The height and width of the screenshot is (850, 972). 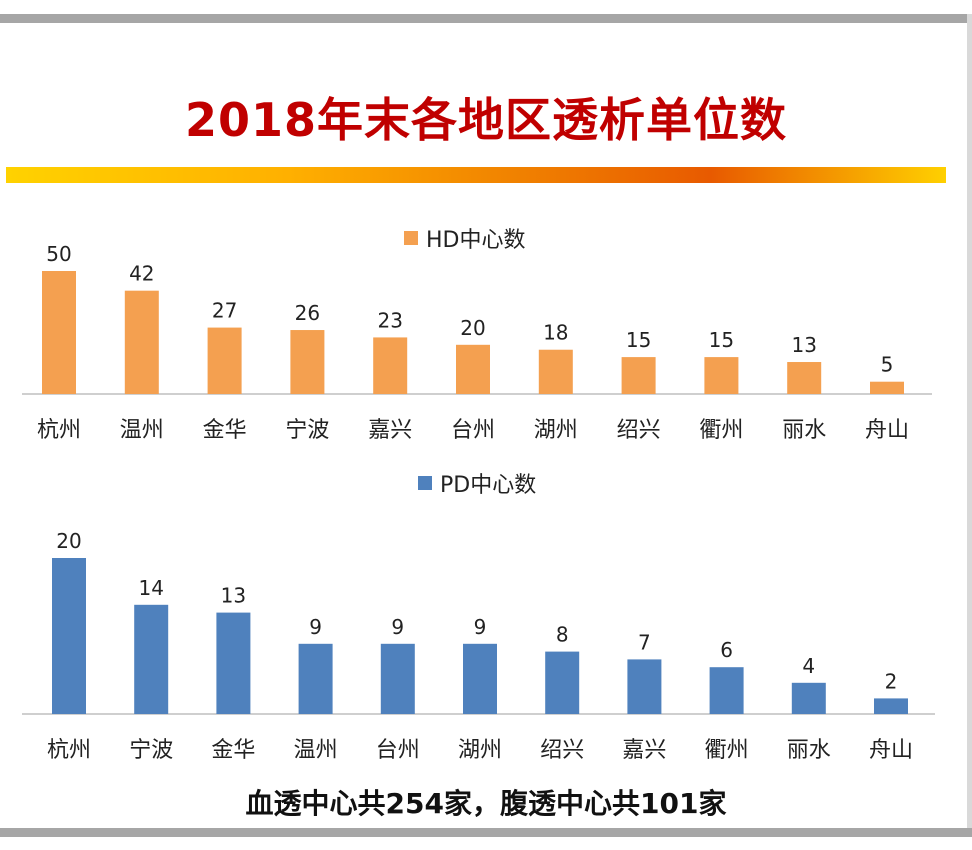 I want to click on pd-value-label: 8, so click(x=562, y=635).